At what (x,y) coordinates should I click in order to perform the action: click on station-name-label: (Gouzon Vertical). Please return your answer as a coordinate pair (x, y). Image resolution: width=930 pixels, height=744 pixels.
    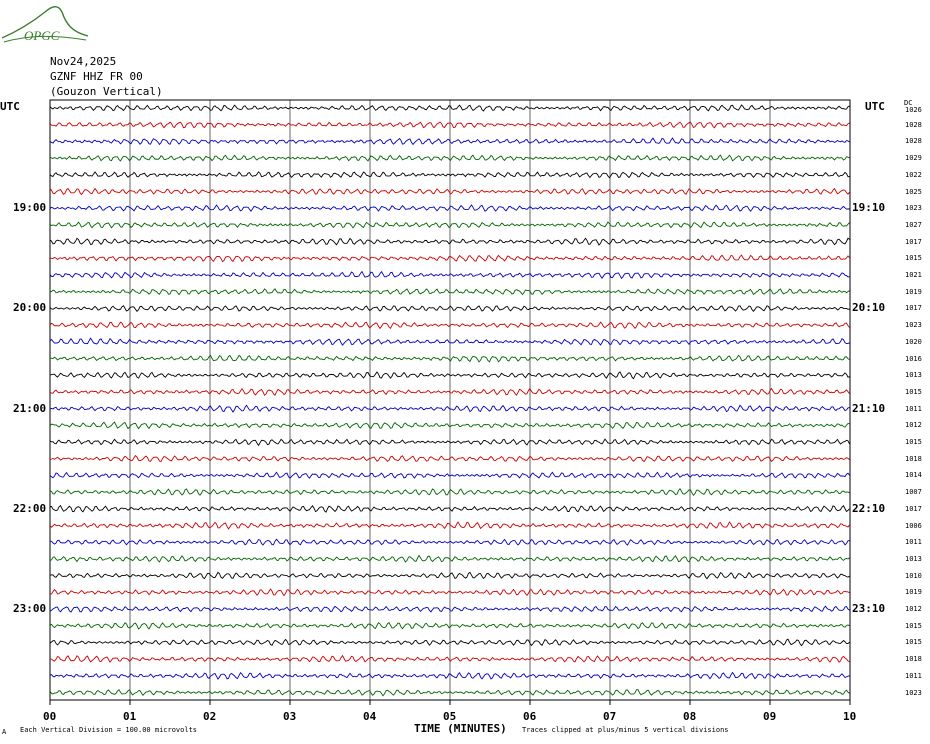
    Looking at the image, I should click on (106, 91).